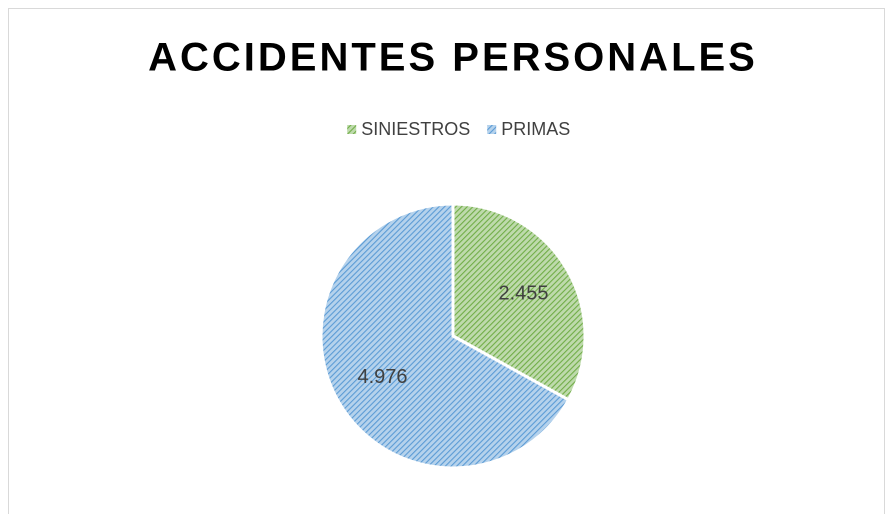  I want to click on legend-label: SINIESTROS, so click(415, 129).